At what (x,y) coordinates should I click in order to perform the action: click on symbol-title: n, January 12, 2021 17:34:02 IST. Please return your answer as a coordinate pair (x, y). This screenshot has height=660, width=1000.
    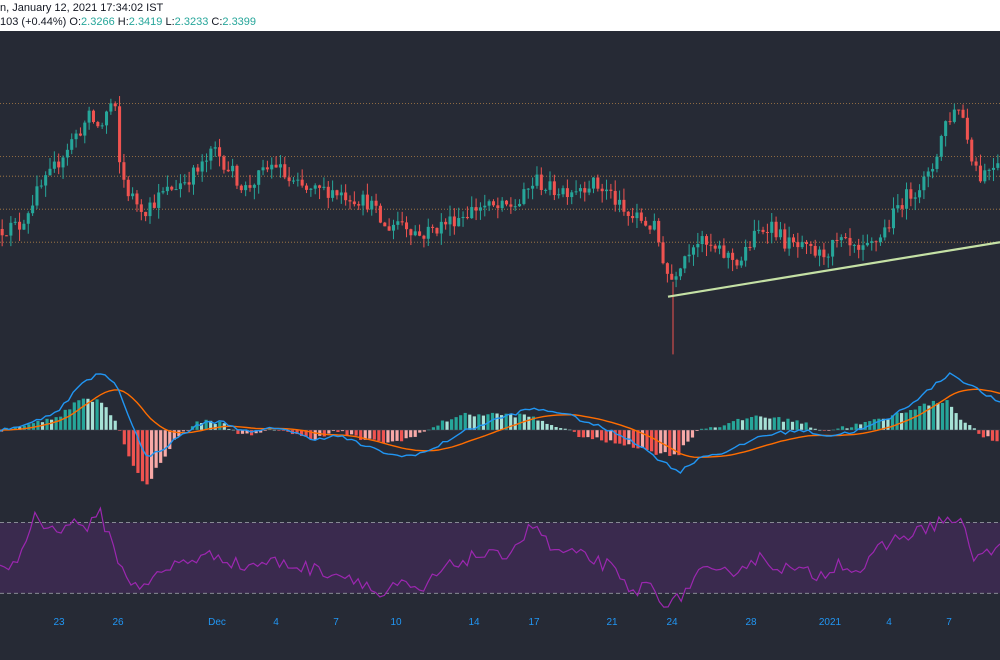
    Looking at the image, I should click on (82, 8).